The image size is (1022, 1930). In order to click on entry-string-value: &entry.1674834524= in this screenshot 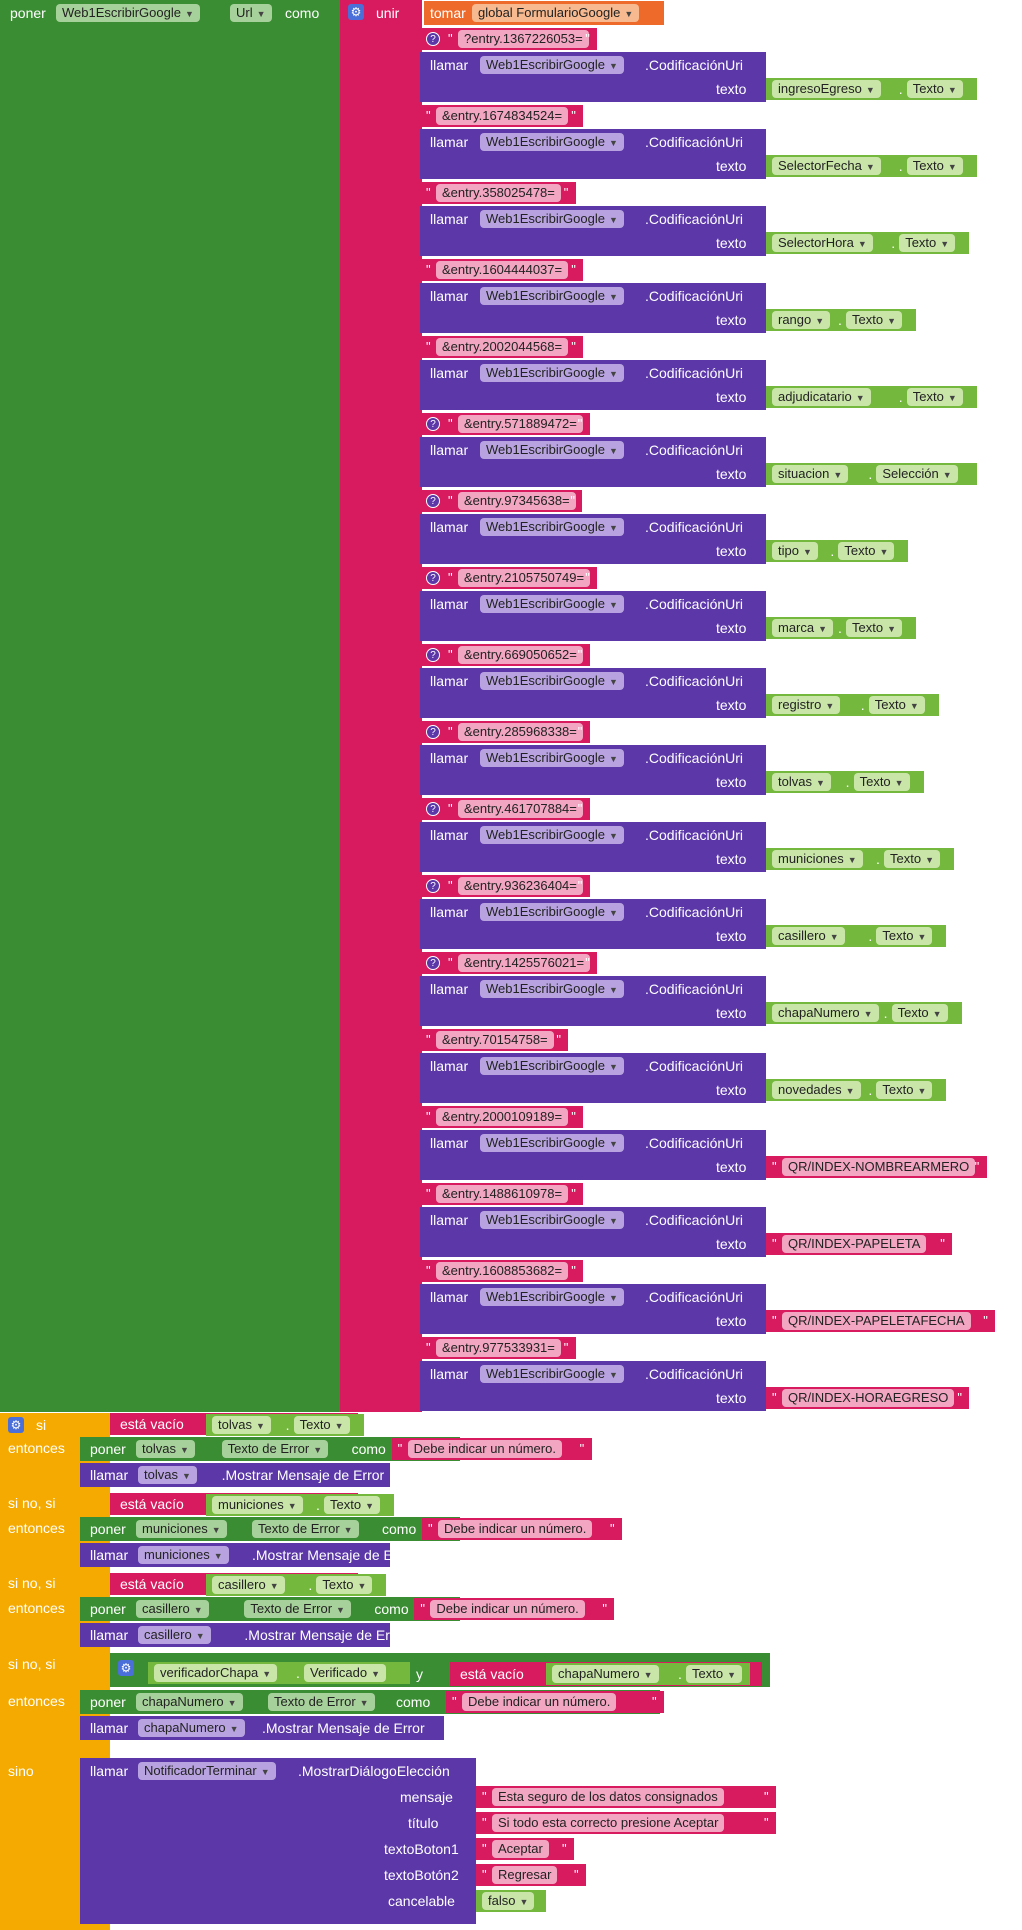, I will do `click(502, 116)`.